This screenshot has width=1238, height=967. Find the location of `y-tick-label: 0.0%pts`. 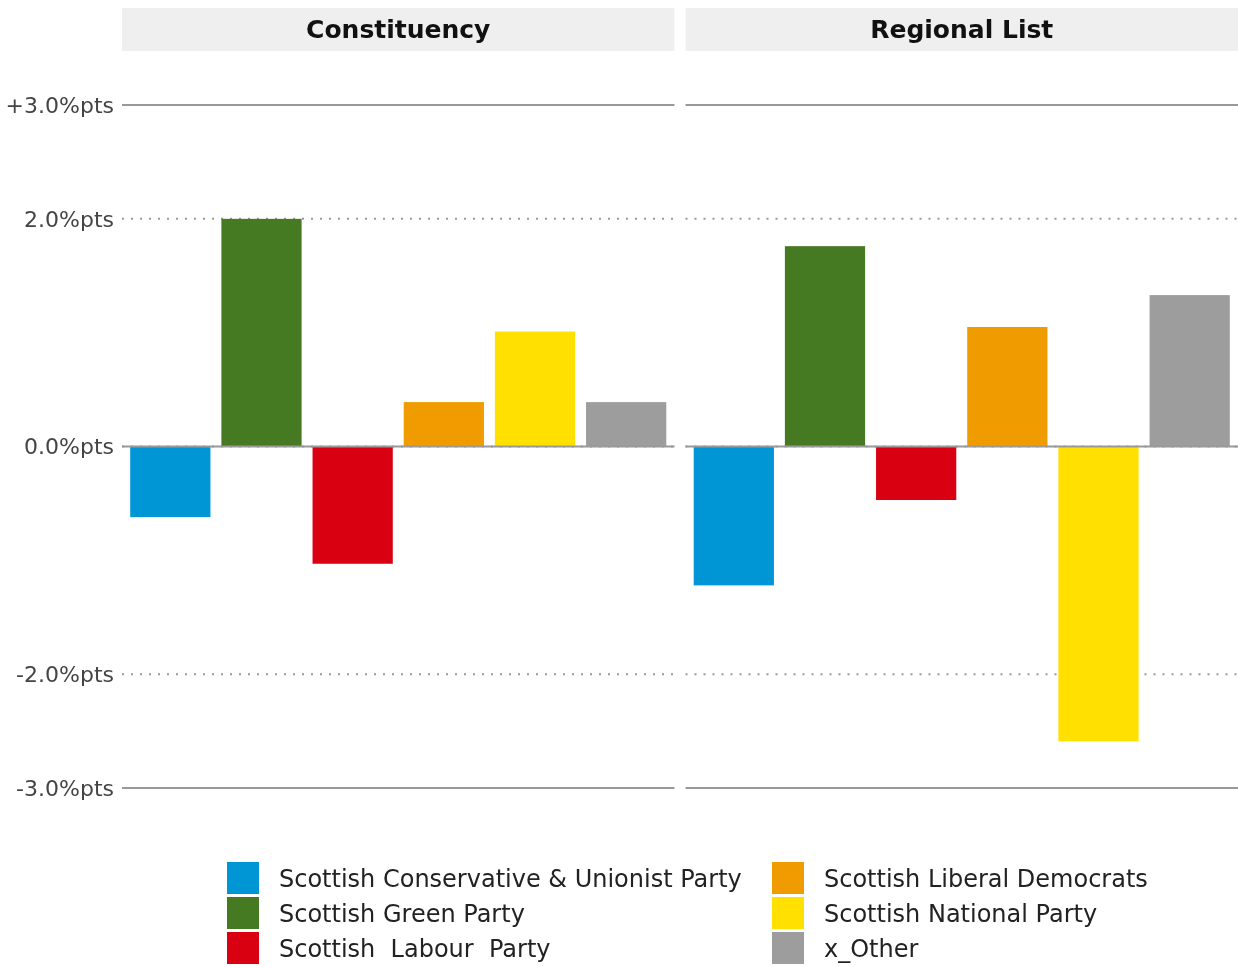

y-tick-label: 0.0%pts is located at coordinates (69, 447).